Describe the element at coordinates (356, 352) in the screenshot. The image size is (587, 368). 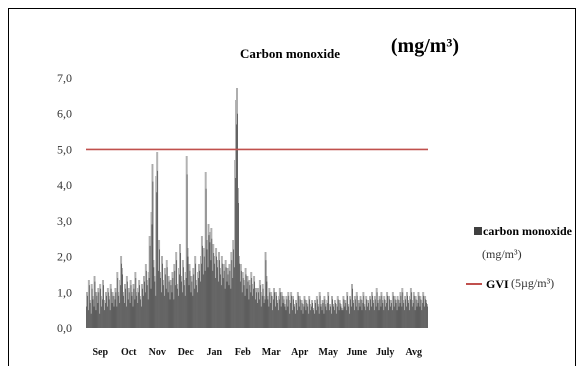
I see `x-tick-label: June` at that location.